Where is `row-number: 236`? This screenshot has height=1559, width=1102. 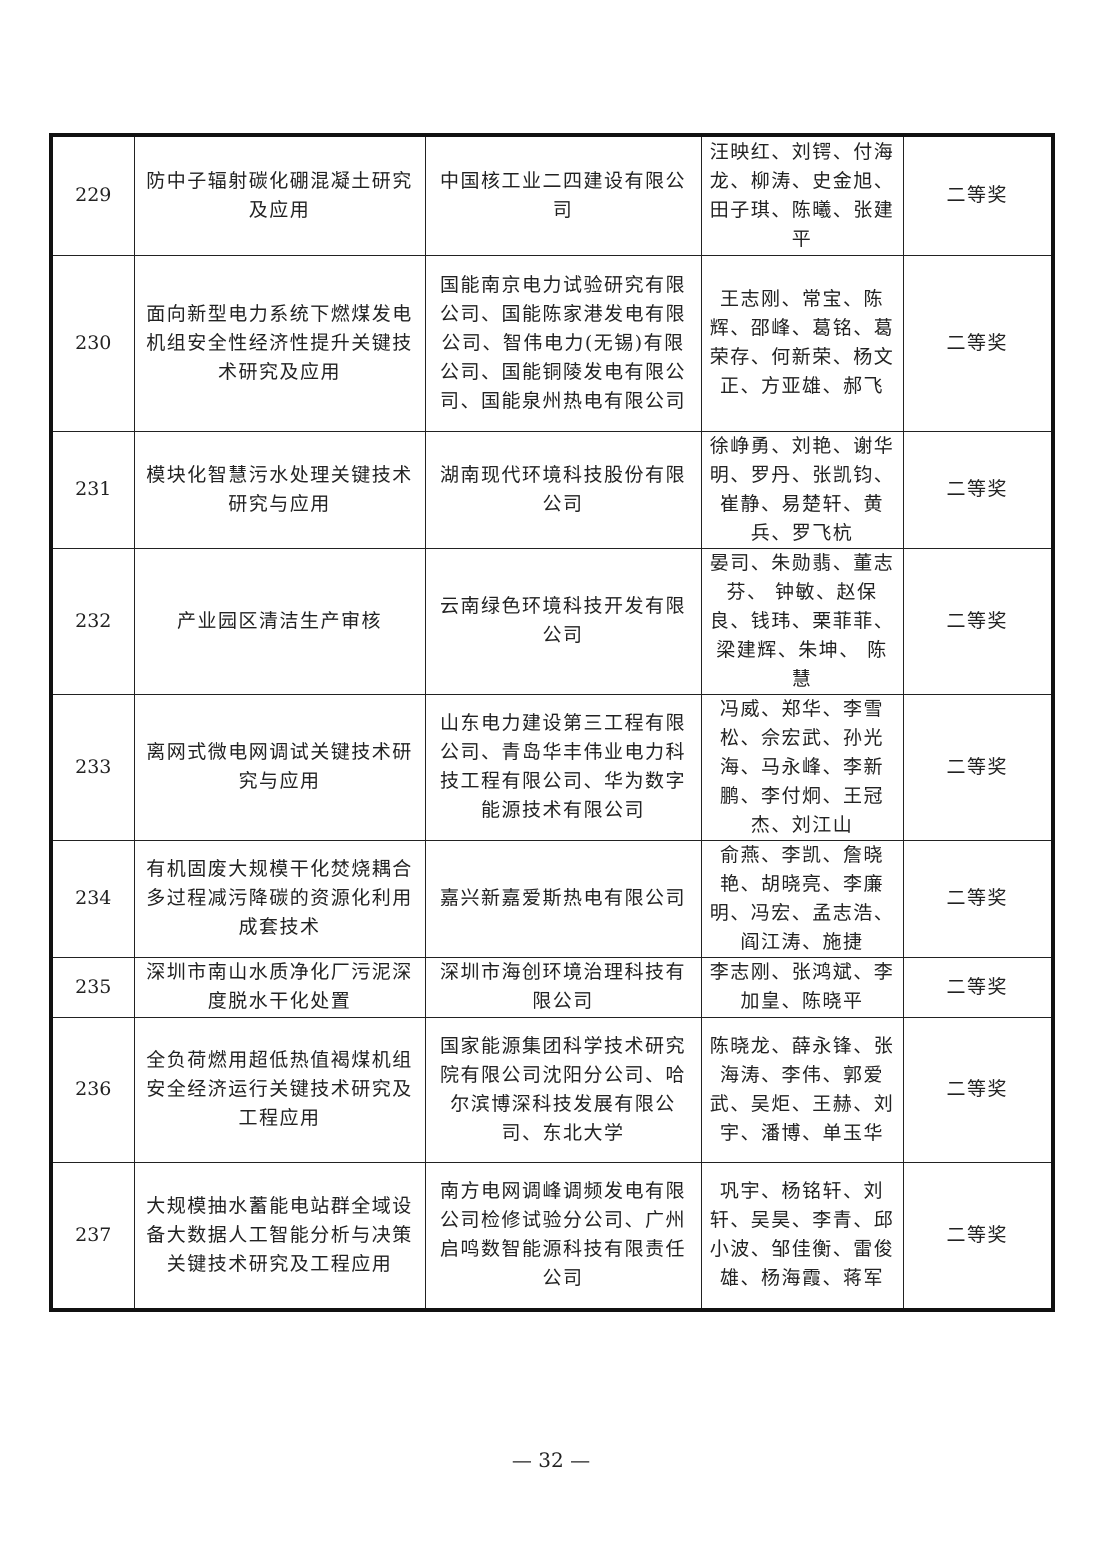 row-number: 236 is located at coordinates (92, 1089).